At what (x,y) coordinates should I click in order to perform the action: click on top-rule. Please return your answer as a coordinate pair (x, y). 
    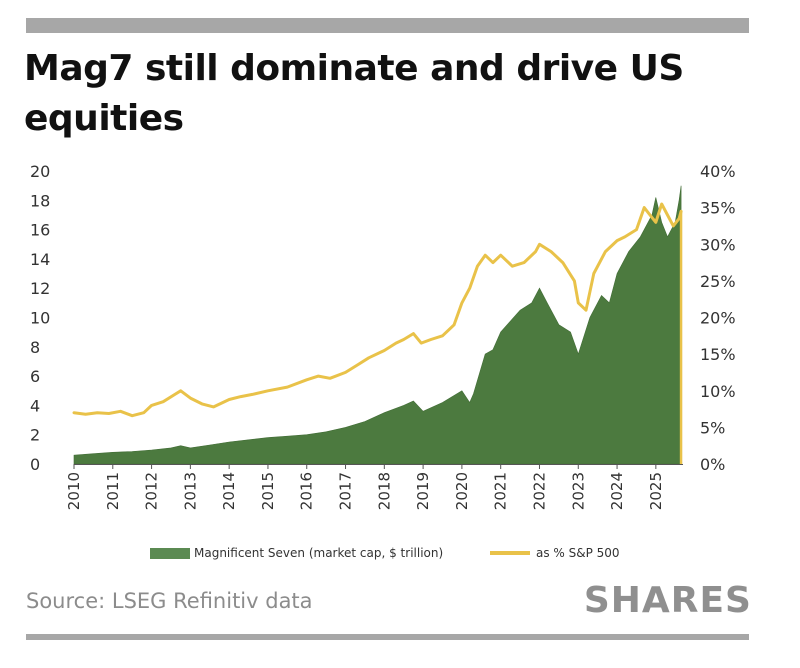
    Looking at the image, I should click on (387, 25).